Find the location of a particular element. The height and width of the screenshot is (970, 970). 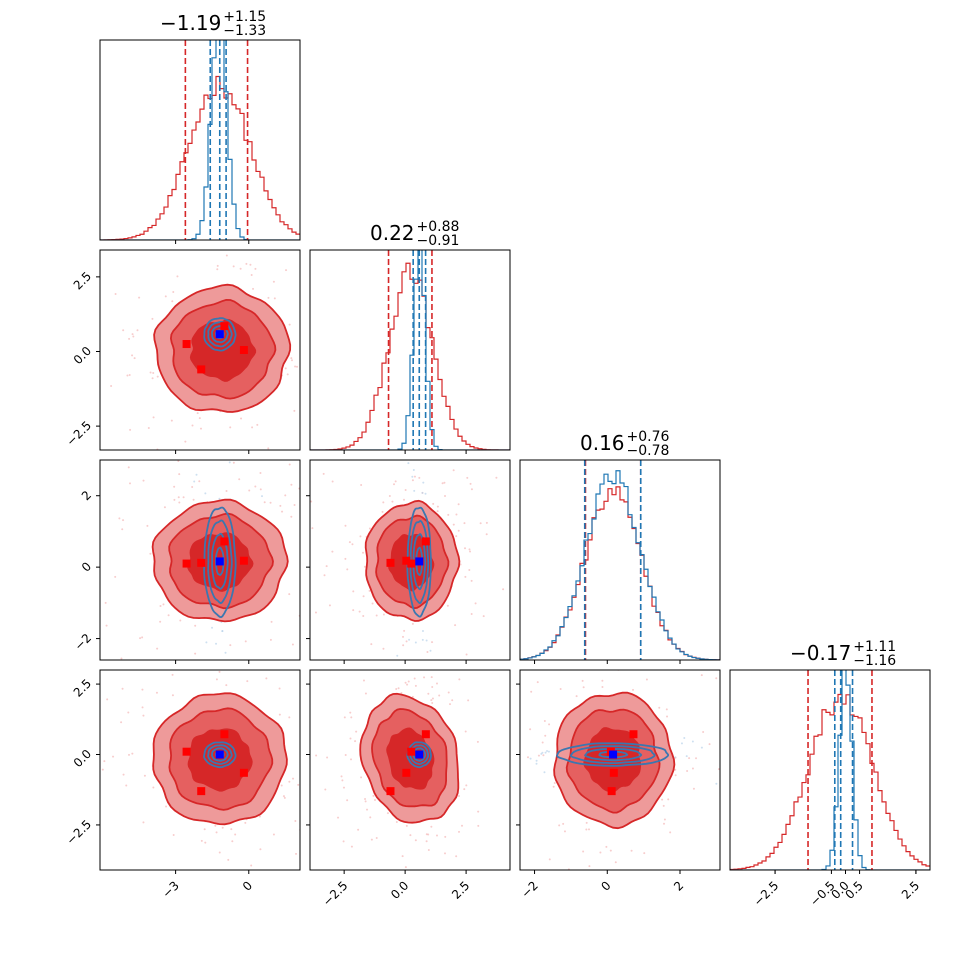

pair-content is located at coordinates (199, 579).